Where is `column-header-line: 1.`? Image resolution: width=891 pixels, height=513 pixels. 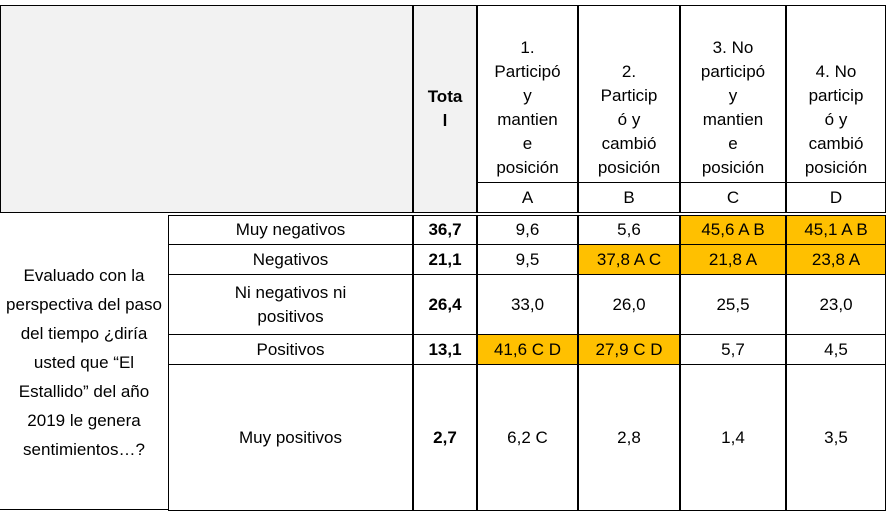
column-header-line: 1. is located at coordinates (527, 47).